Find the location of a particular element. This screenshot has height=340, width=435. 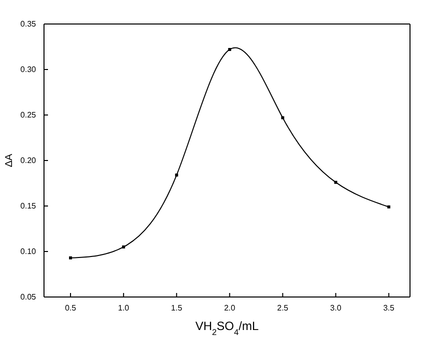

x-axis-title: VH$_{2}$SO$_{4}$/mL is located at coordinates (227, 328).